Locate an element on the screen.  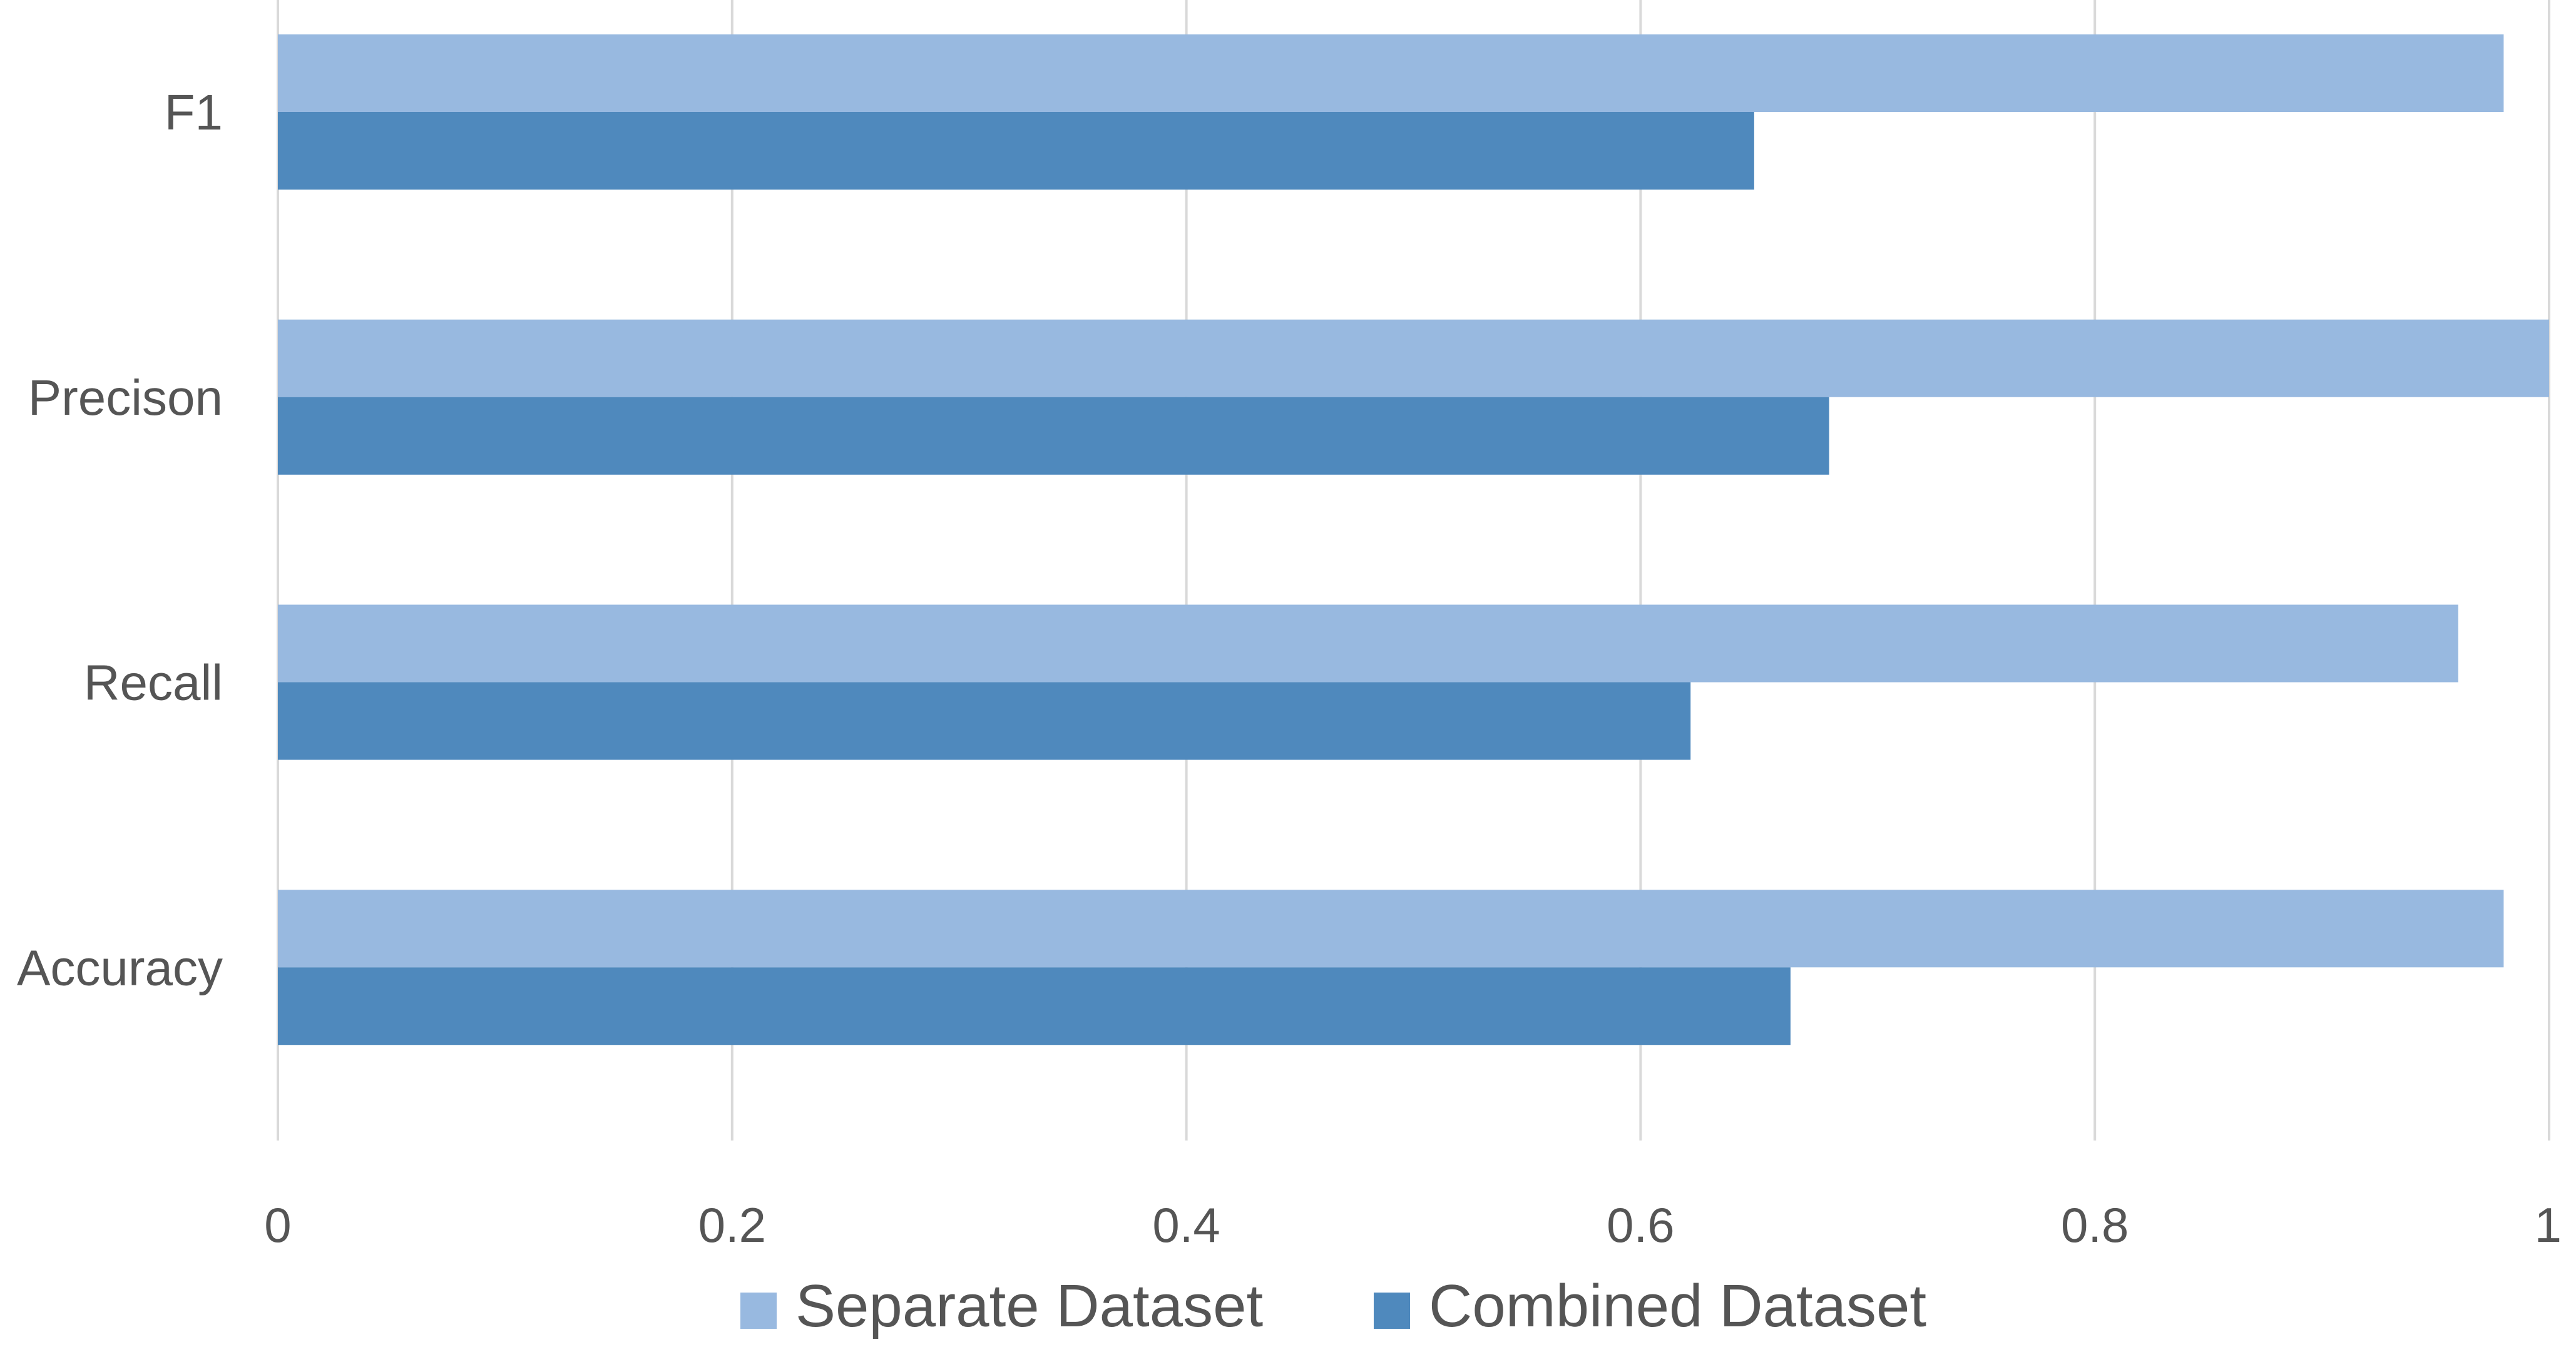
category-label-accuracy: Accuracy is located at coordinates (120, 968).